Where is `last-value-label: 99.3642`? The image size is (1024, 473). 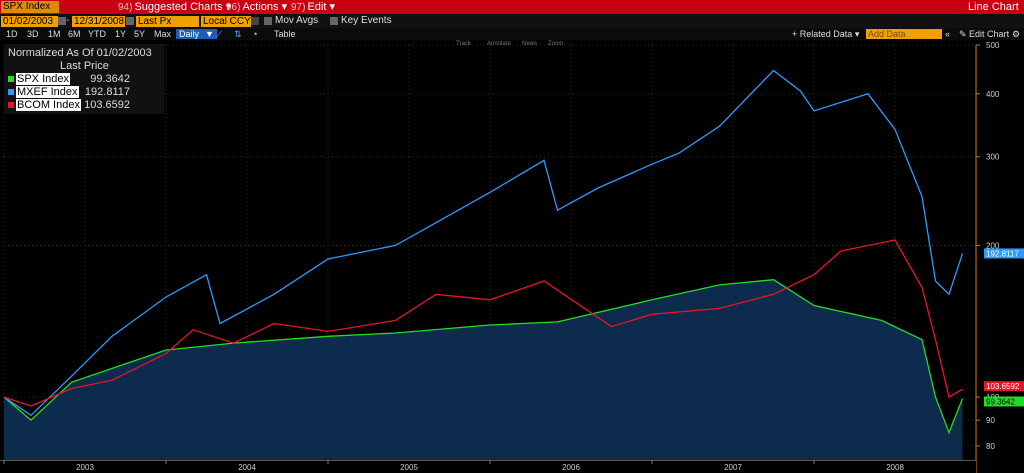
last-value-label: 99.3642 is located at coordinates (1000, 401).